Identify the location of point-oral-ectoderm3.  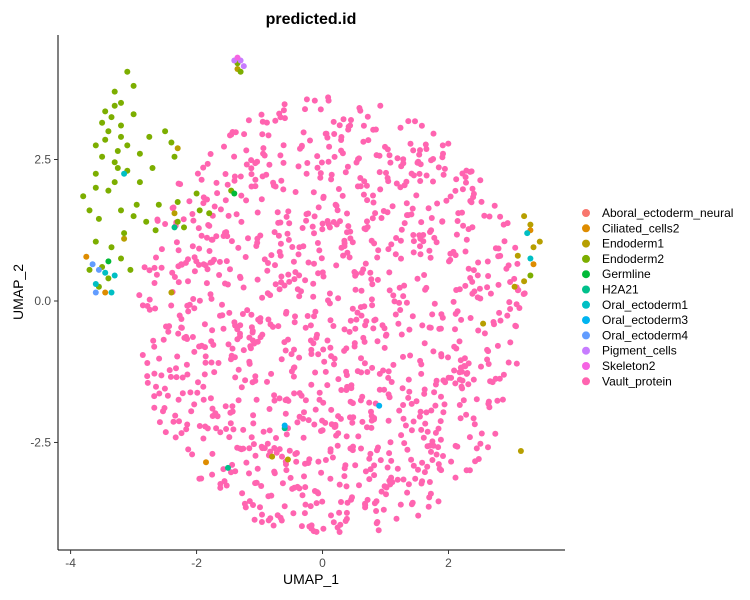
(379, 405).